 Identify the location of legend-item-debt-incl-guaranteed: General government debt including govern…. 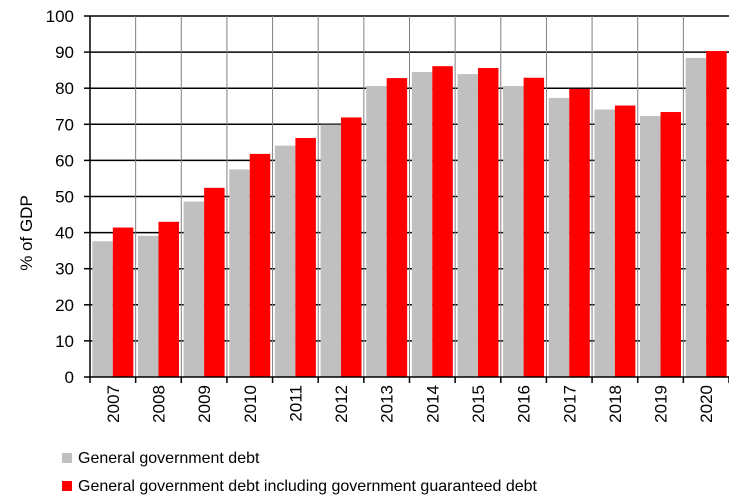
(299, 487).